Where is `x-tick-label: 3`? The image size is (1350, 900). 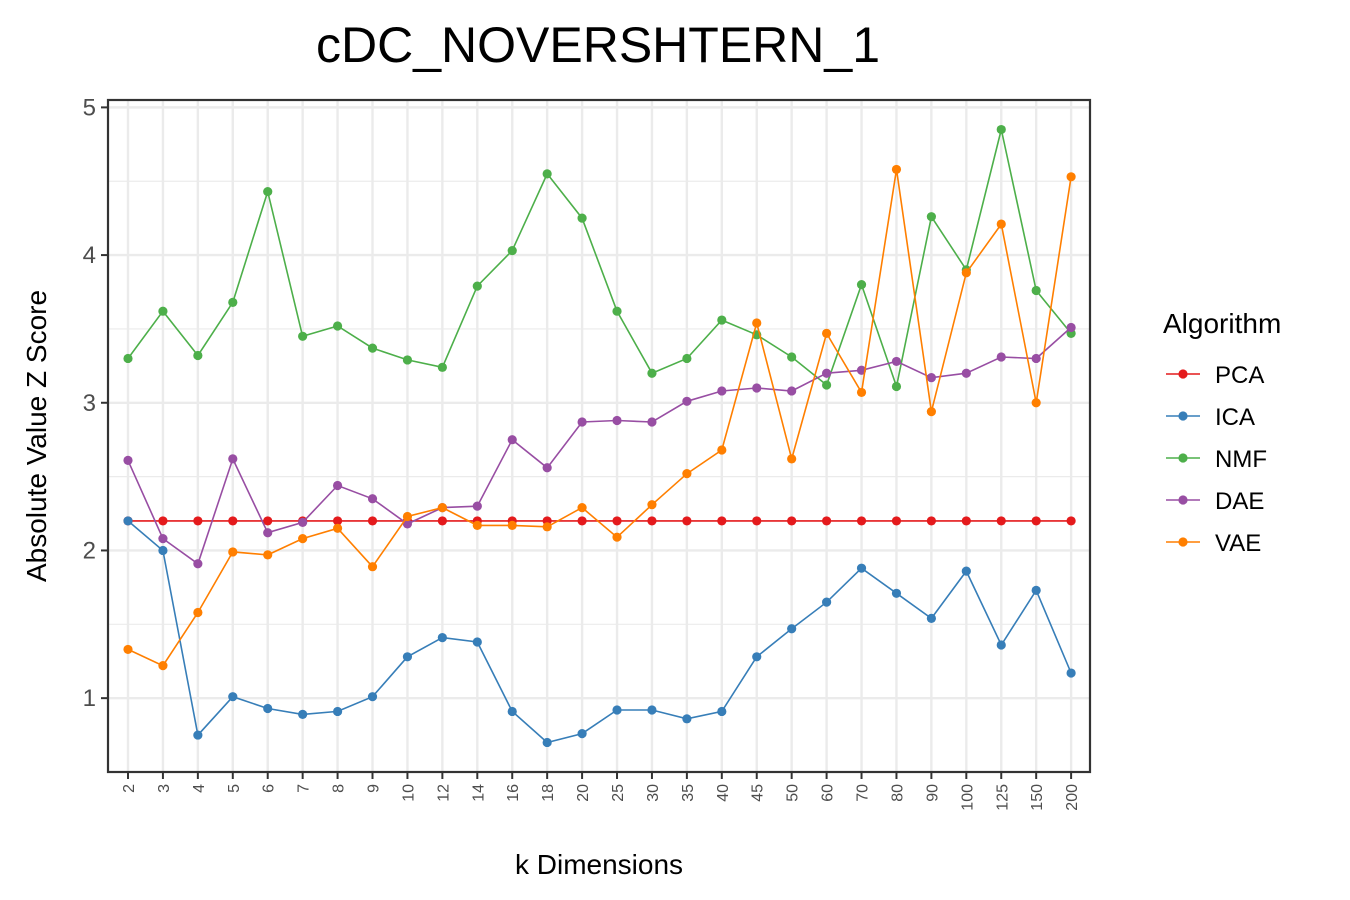 x-tick-label: 3 is located at coordinates (164, 788).